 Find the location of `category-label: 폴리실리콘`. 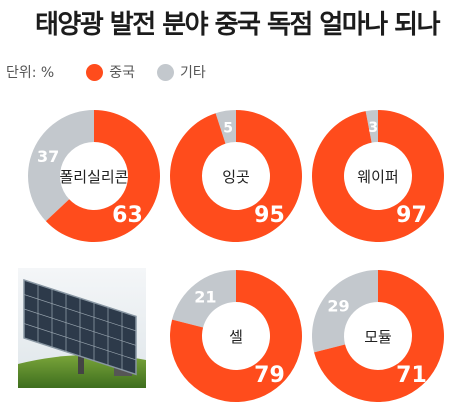

category-label: 폴리실리콘 is located at coordinates (93, 177).